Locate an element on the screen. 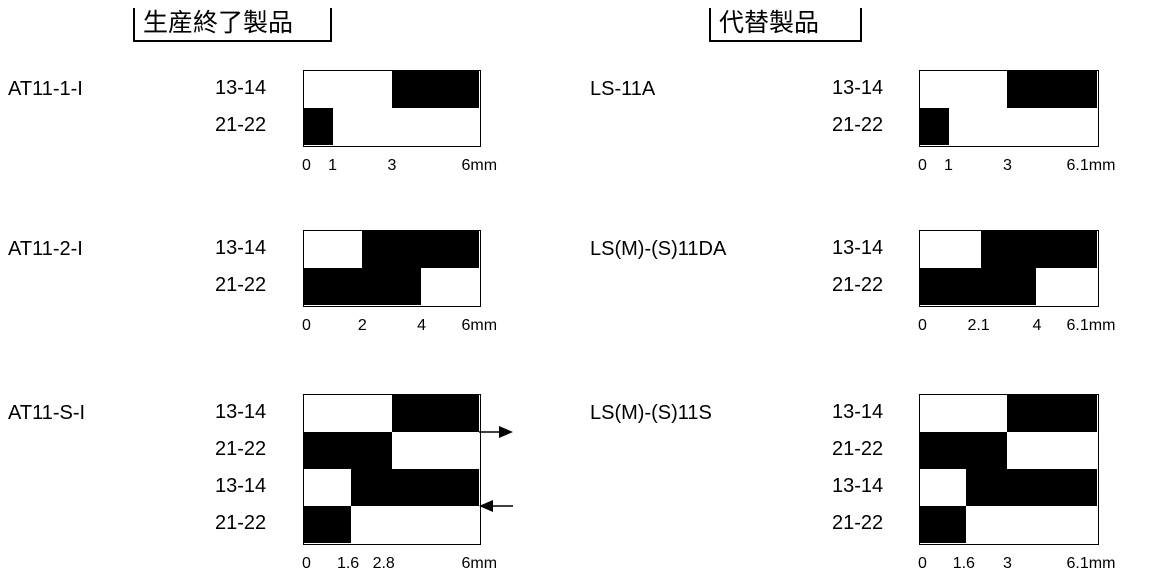 The image size is (1155, 587). contact-diagram-ls-11a is located at coordinates (1009, 108).